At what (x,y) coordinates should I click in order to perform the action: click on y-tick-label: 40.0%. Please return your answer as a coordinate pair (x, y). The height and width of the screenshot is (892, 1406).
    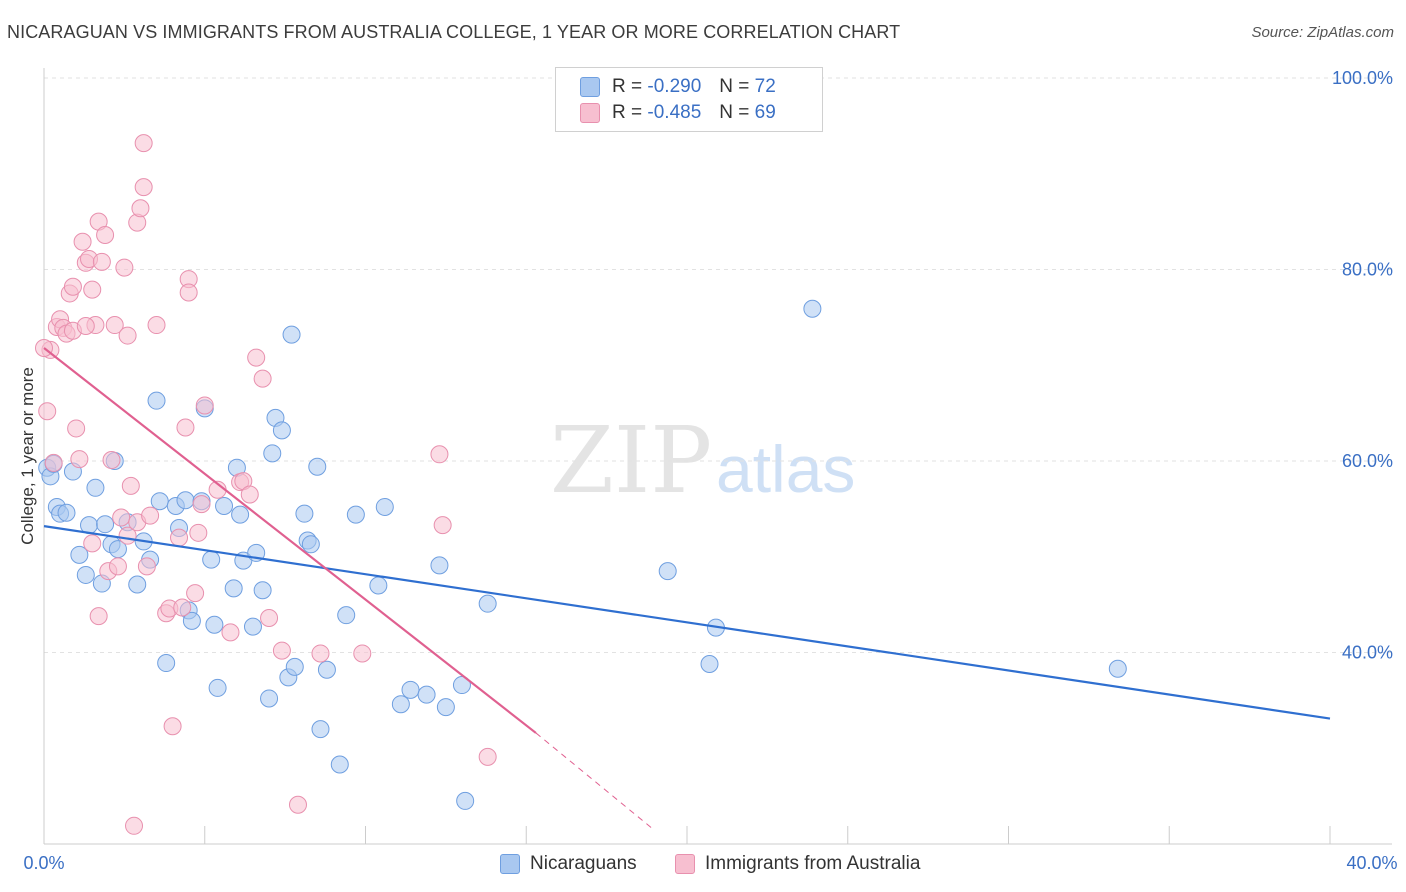
    Looking at the image, I should click on (1367, 653).